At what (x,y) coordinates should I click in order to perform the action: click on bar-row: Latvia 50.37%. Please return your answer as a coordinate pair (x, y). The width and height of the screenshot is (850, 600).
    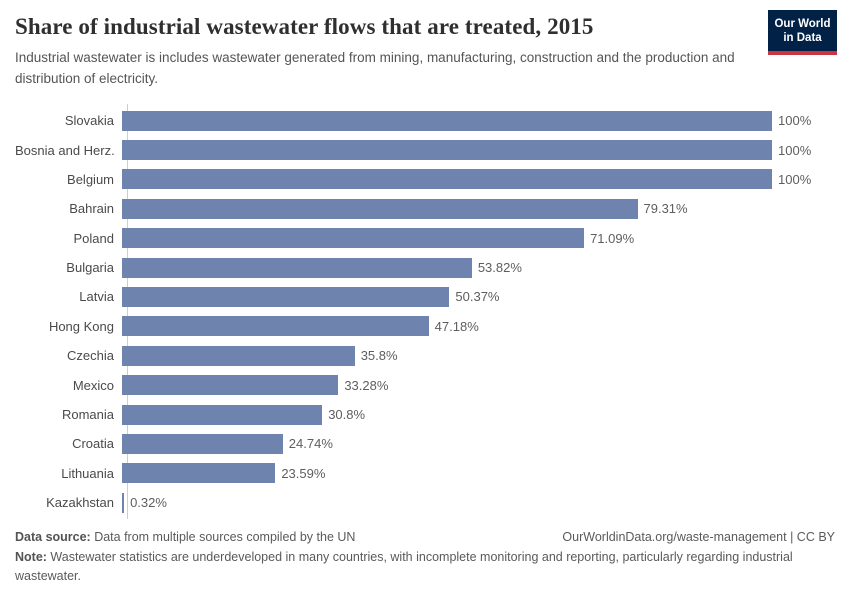
    Looking at the image, I should click on (425, 296).